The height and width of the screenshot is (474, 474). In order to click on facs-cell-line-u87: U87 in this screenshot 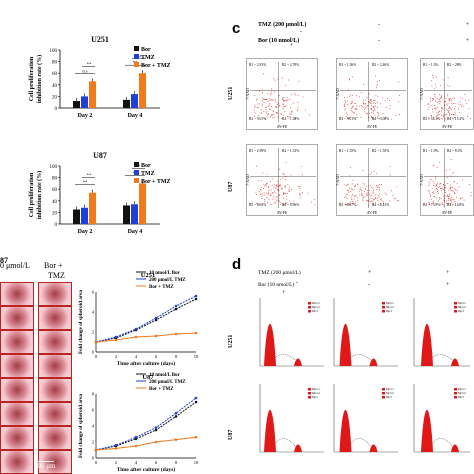, I will do `click(231, 186)`.